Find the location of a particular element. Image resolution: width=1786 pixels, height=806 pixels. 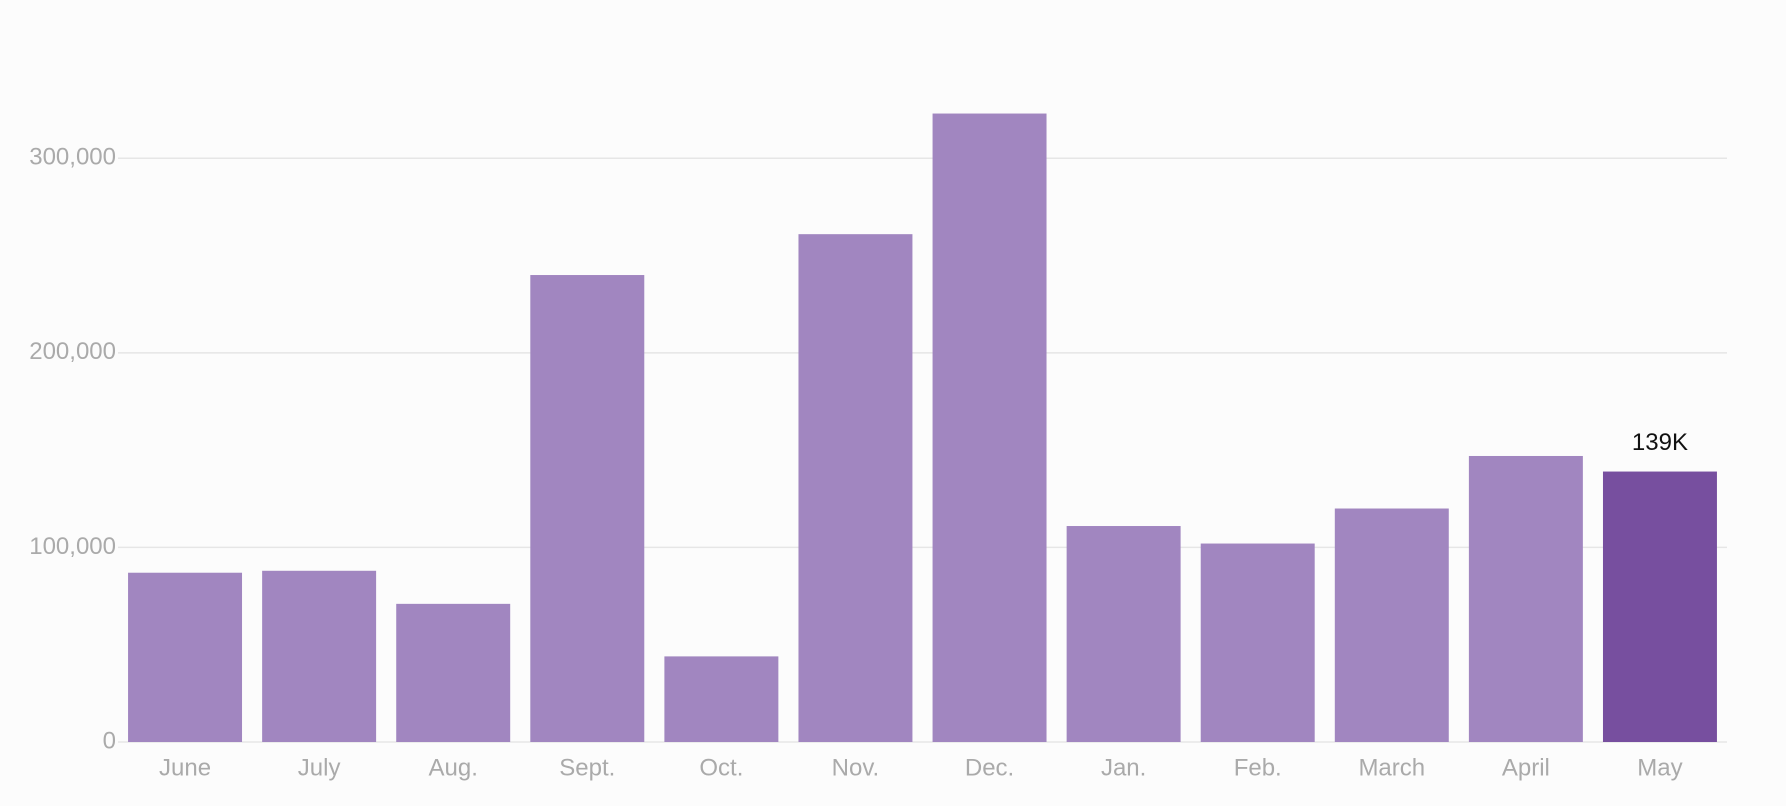

x-tick-label: May is located at coordinates (1659, 767).